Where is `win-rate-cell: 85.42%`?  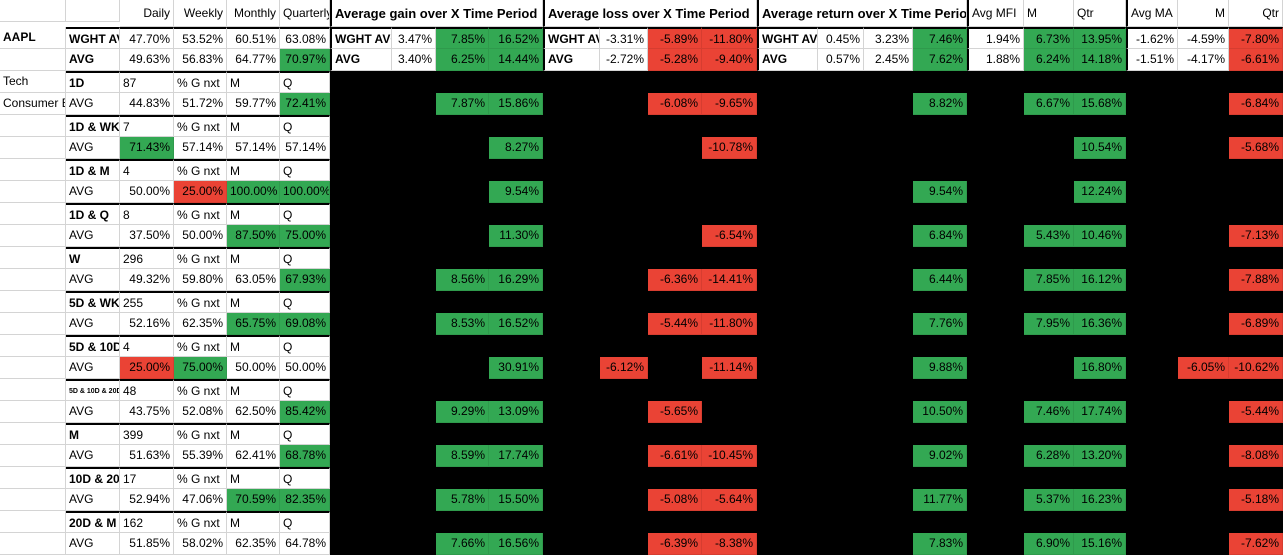
win-rate-cell: 85.42% is located at coordinates (305, 412).